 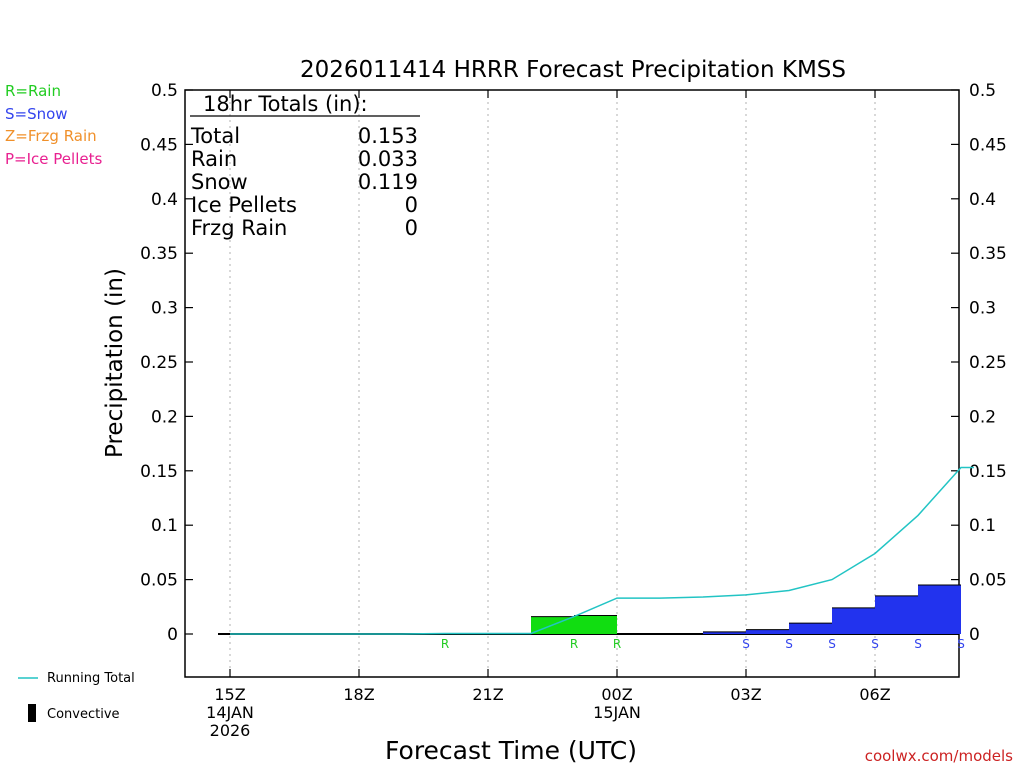 What do you see at coordinates (244, 205) in the screenshot?
I see `totals-label-ice-pellets: Ice Pellets` at bounding box center [244, 205].